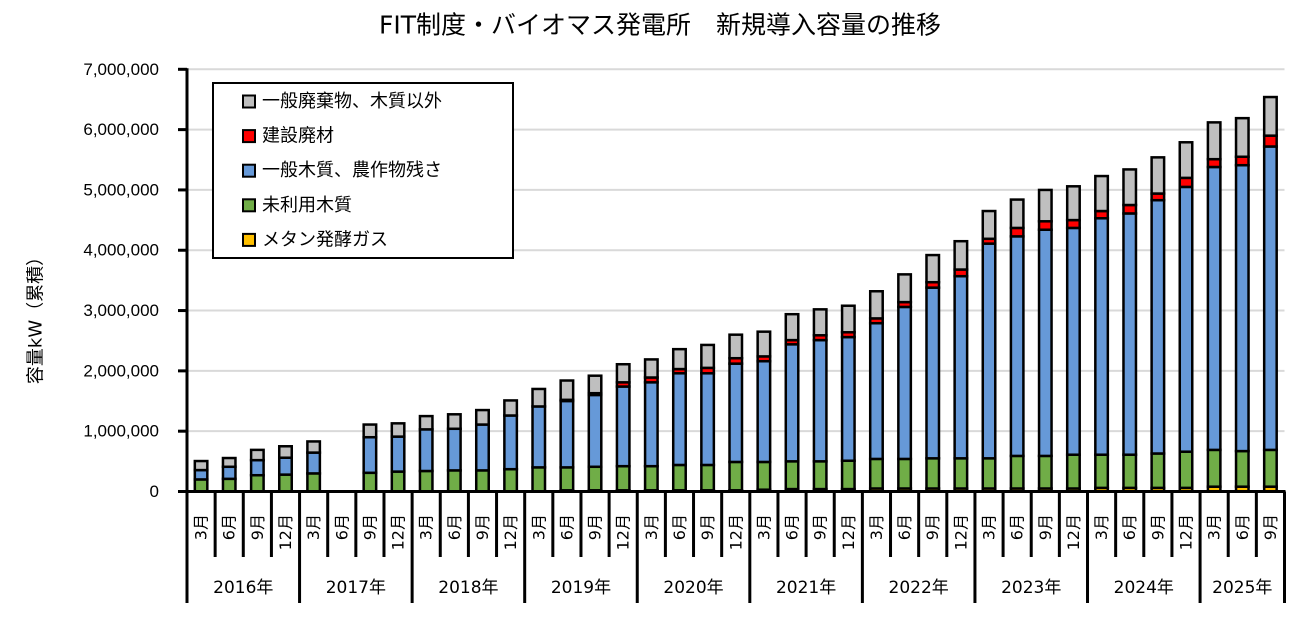  Describe the element at coordinates (1242, 588) in the screenshot. I see `x-group-label-year: 2025年` at that location.